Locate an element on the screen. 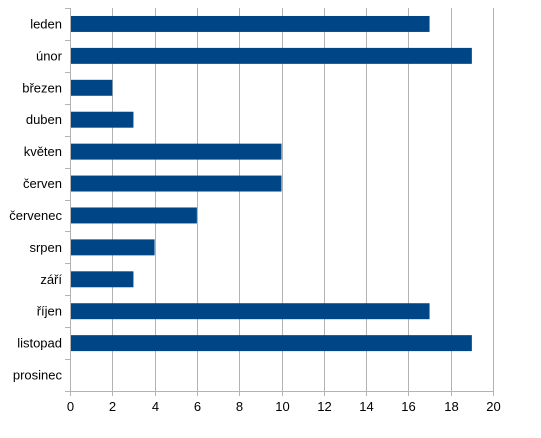 The height and width of the screenshot is (438, 541). category-label: srpen is located at coordinates (45, 247).